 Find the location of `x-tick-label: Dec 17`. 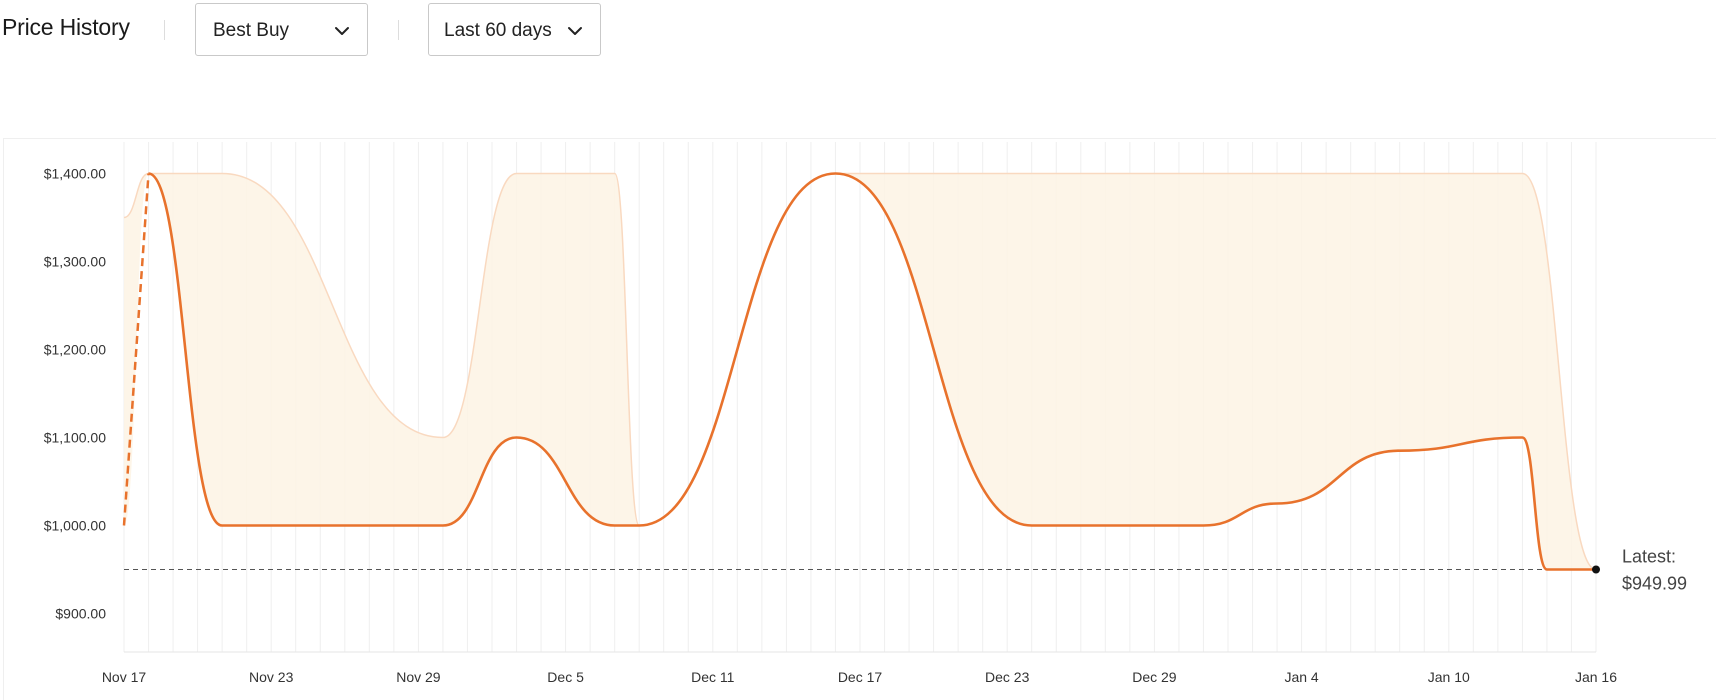

x-tick-label: Dec 17 is located at coordinates (860, 677).